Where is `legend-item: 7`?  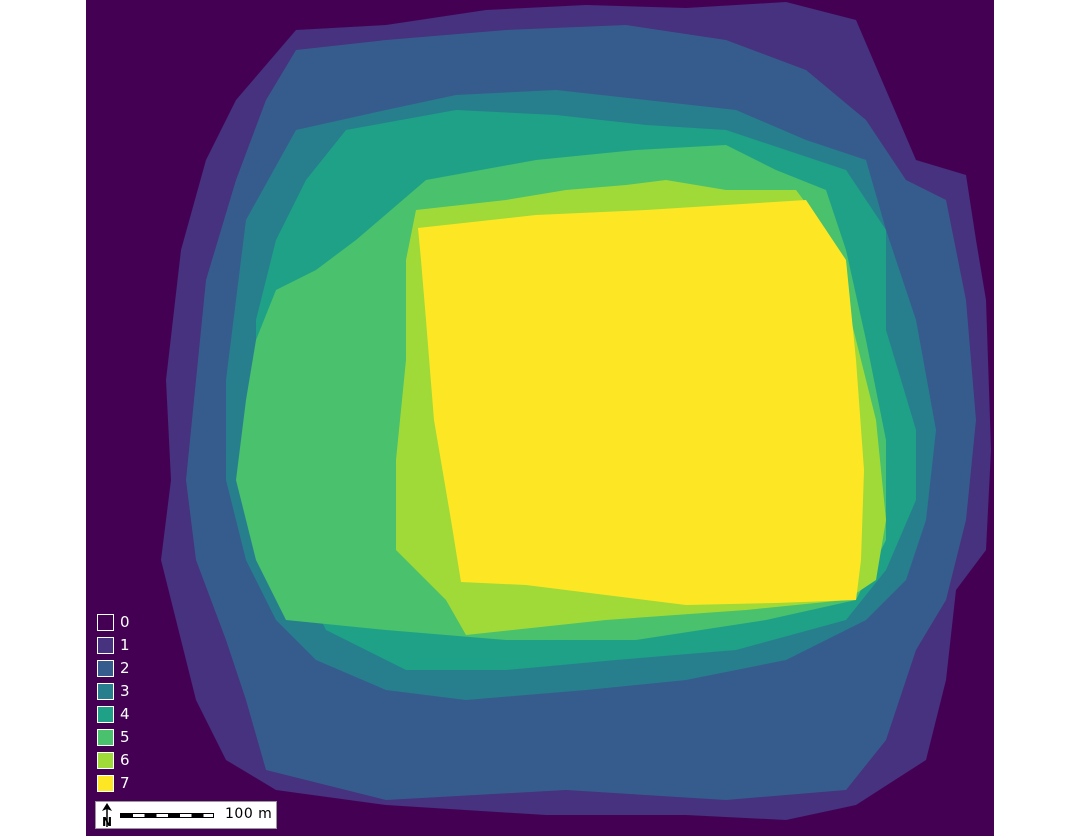 legend-item: 7 is located at coordinates (127, 783).